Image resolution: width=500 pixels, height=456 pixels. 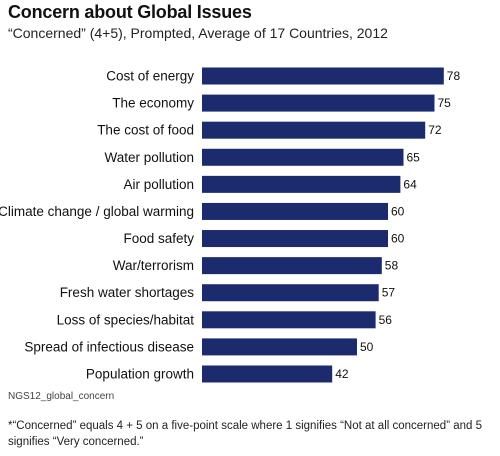 I want to click on value-label: 75, so click(x=445, y=103).